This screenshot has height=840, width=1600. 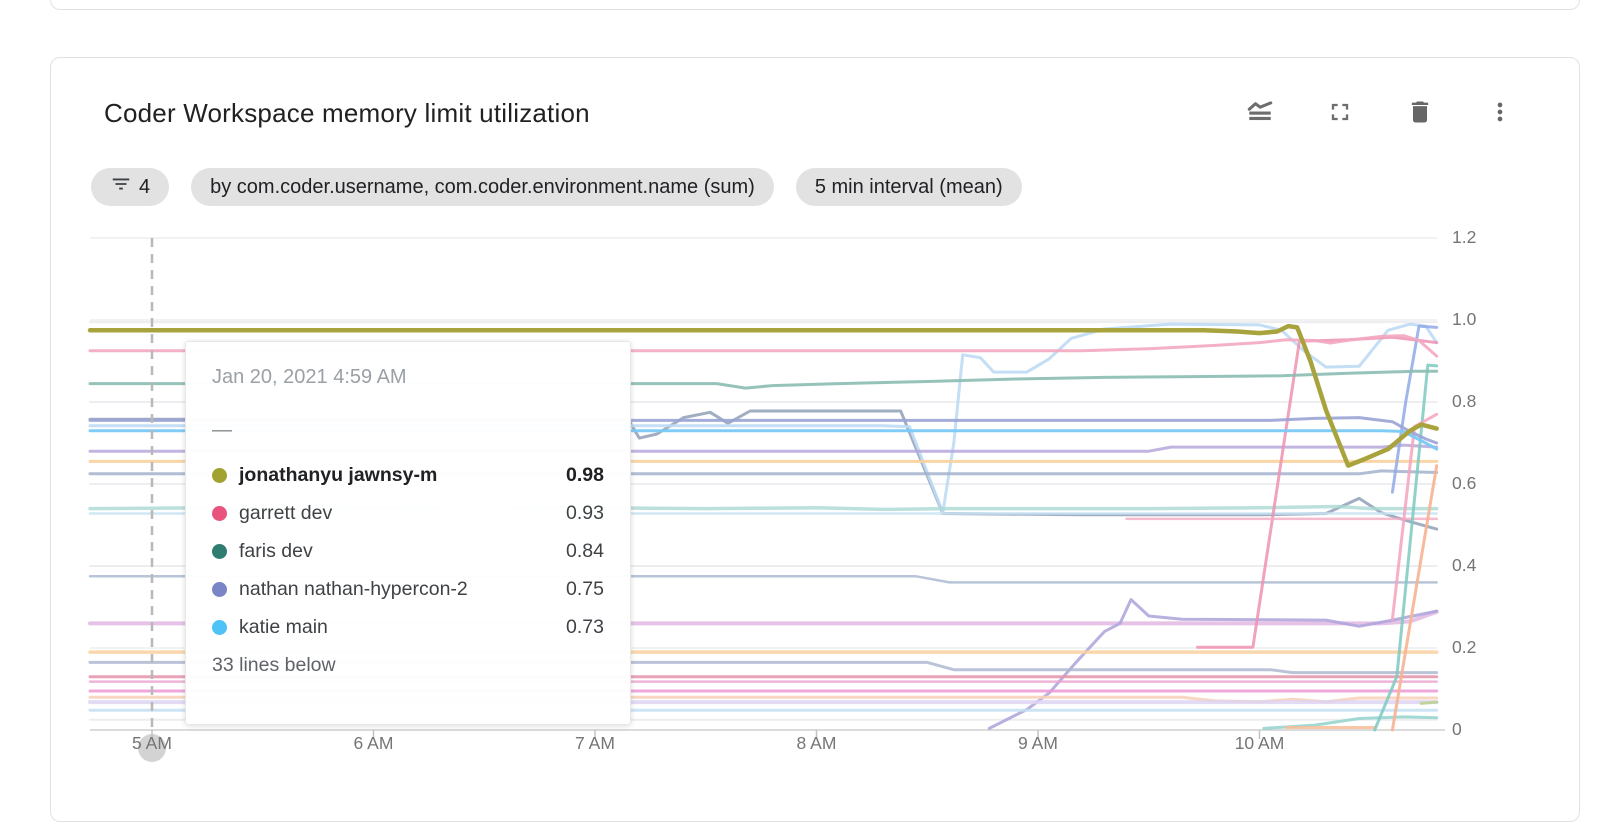 What do you see at coordinates (152, 743) in the screenshot?
I see `x-tick-label: 5 AM` at bounding box center [152, 743].